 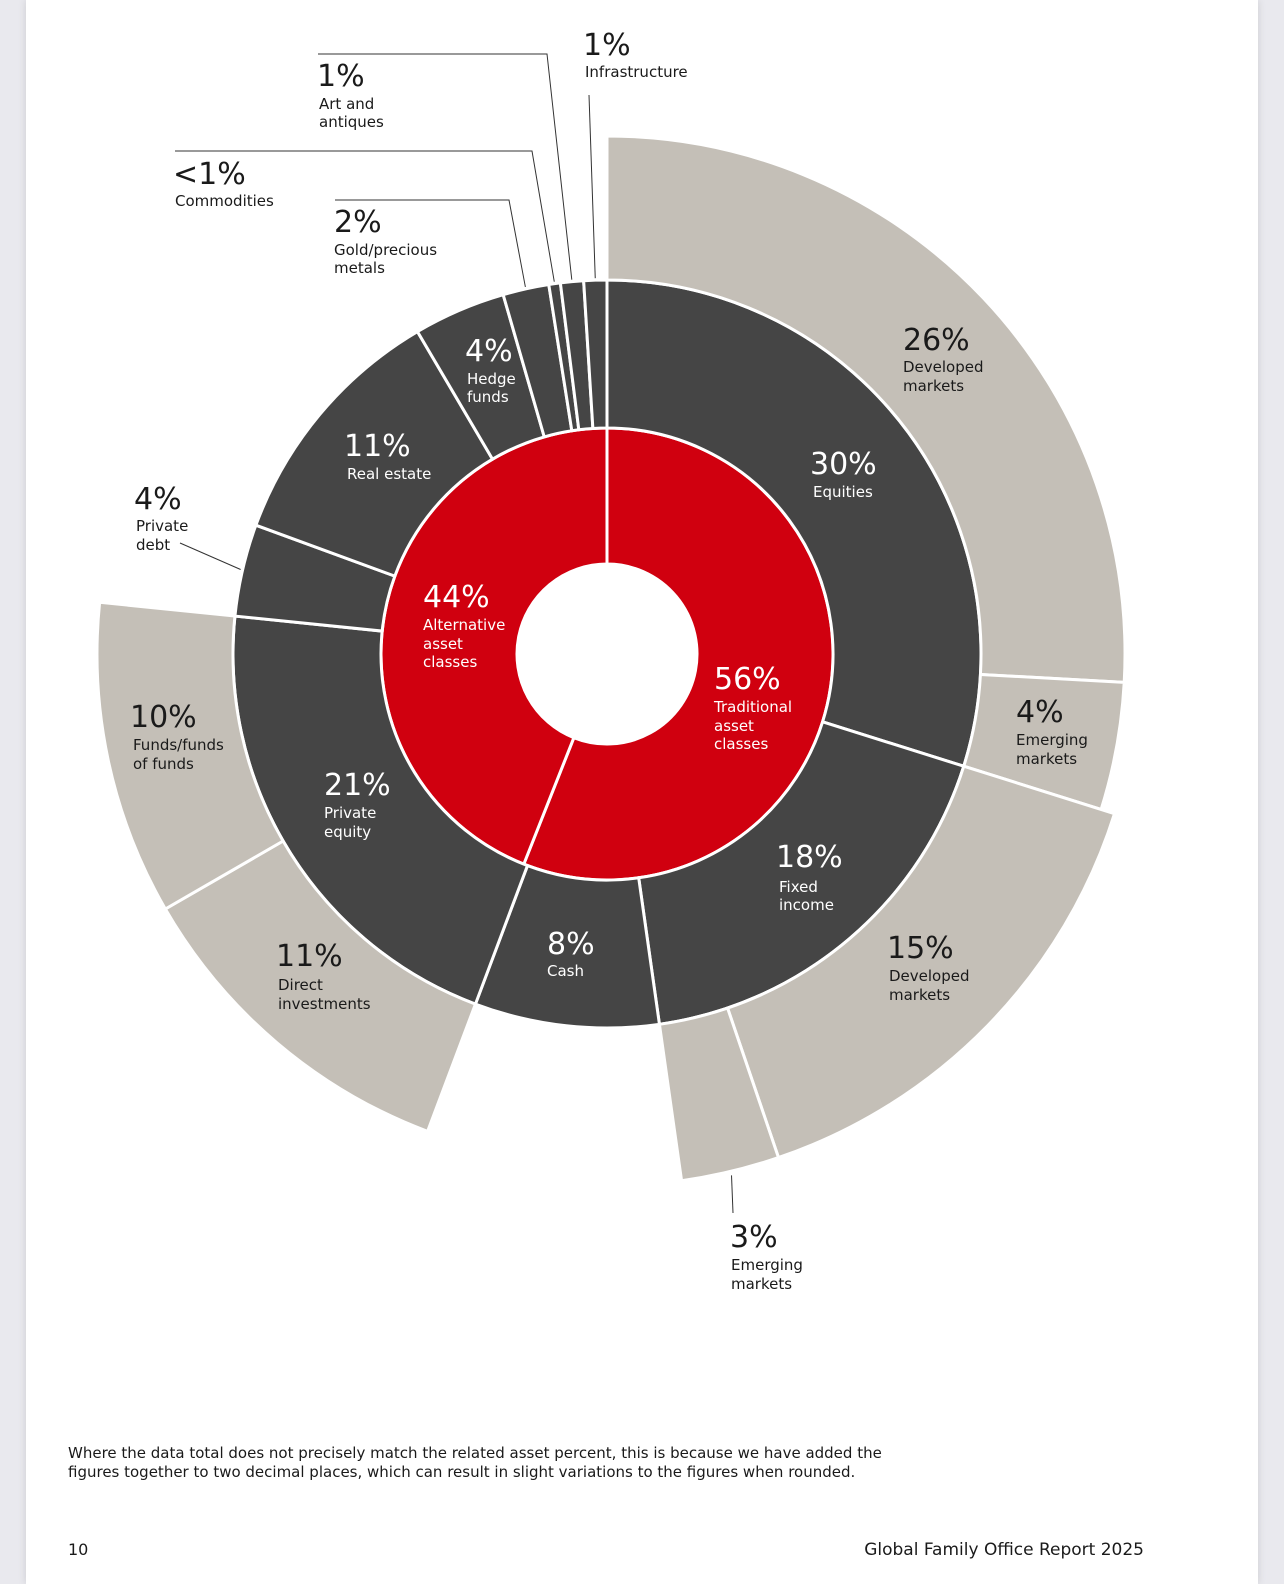 I want to click on private-debt-label-line1: Private, so click(x=162, y=526).